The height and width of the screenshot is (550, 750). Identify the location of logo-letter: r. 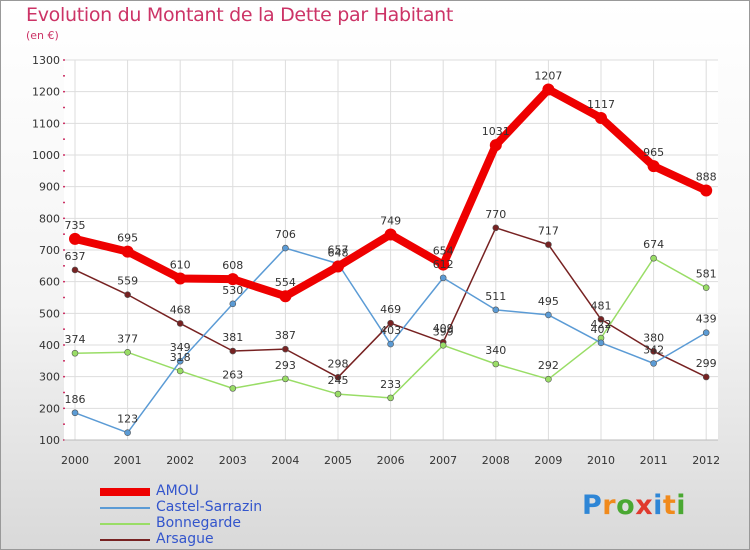
(609, 505).